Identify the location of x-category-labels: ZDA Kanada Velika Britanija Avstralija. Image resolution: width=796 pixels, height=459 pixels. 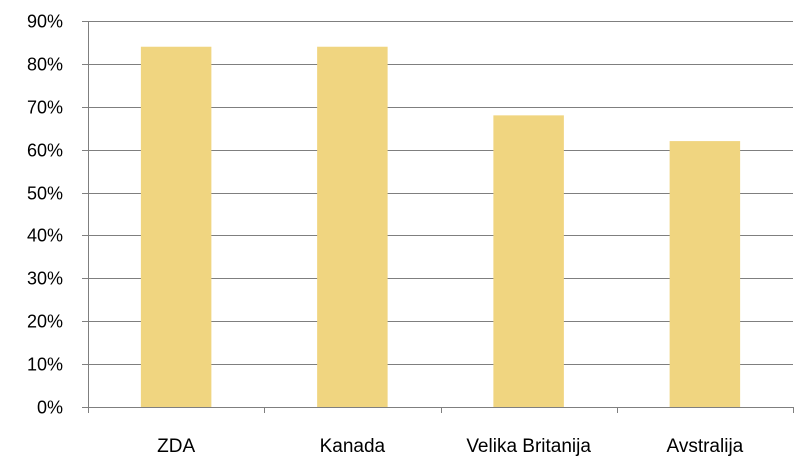
(450, 446).